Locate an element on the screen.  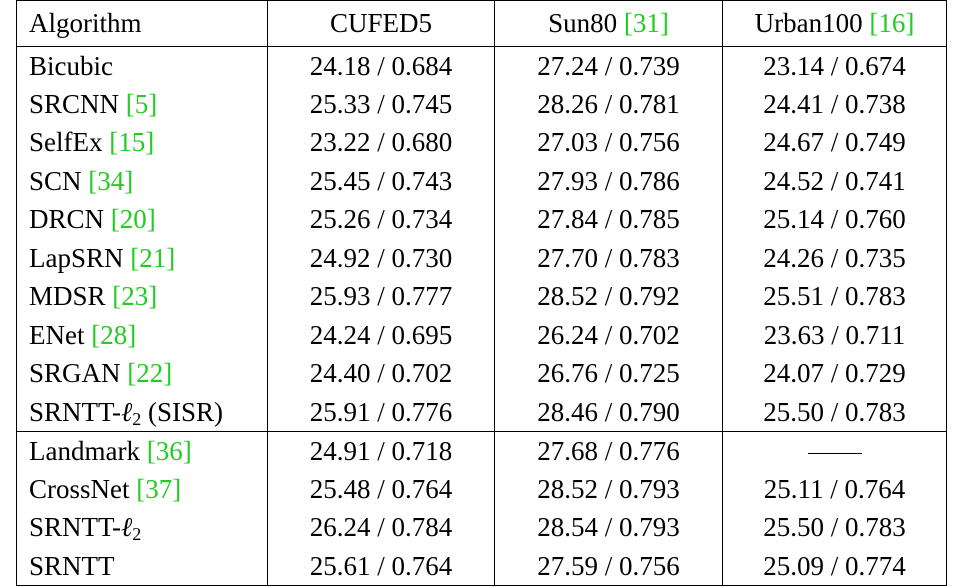
algorithm-name: SRNTT is located at coordinates (72, 565).